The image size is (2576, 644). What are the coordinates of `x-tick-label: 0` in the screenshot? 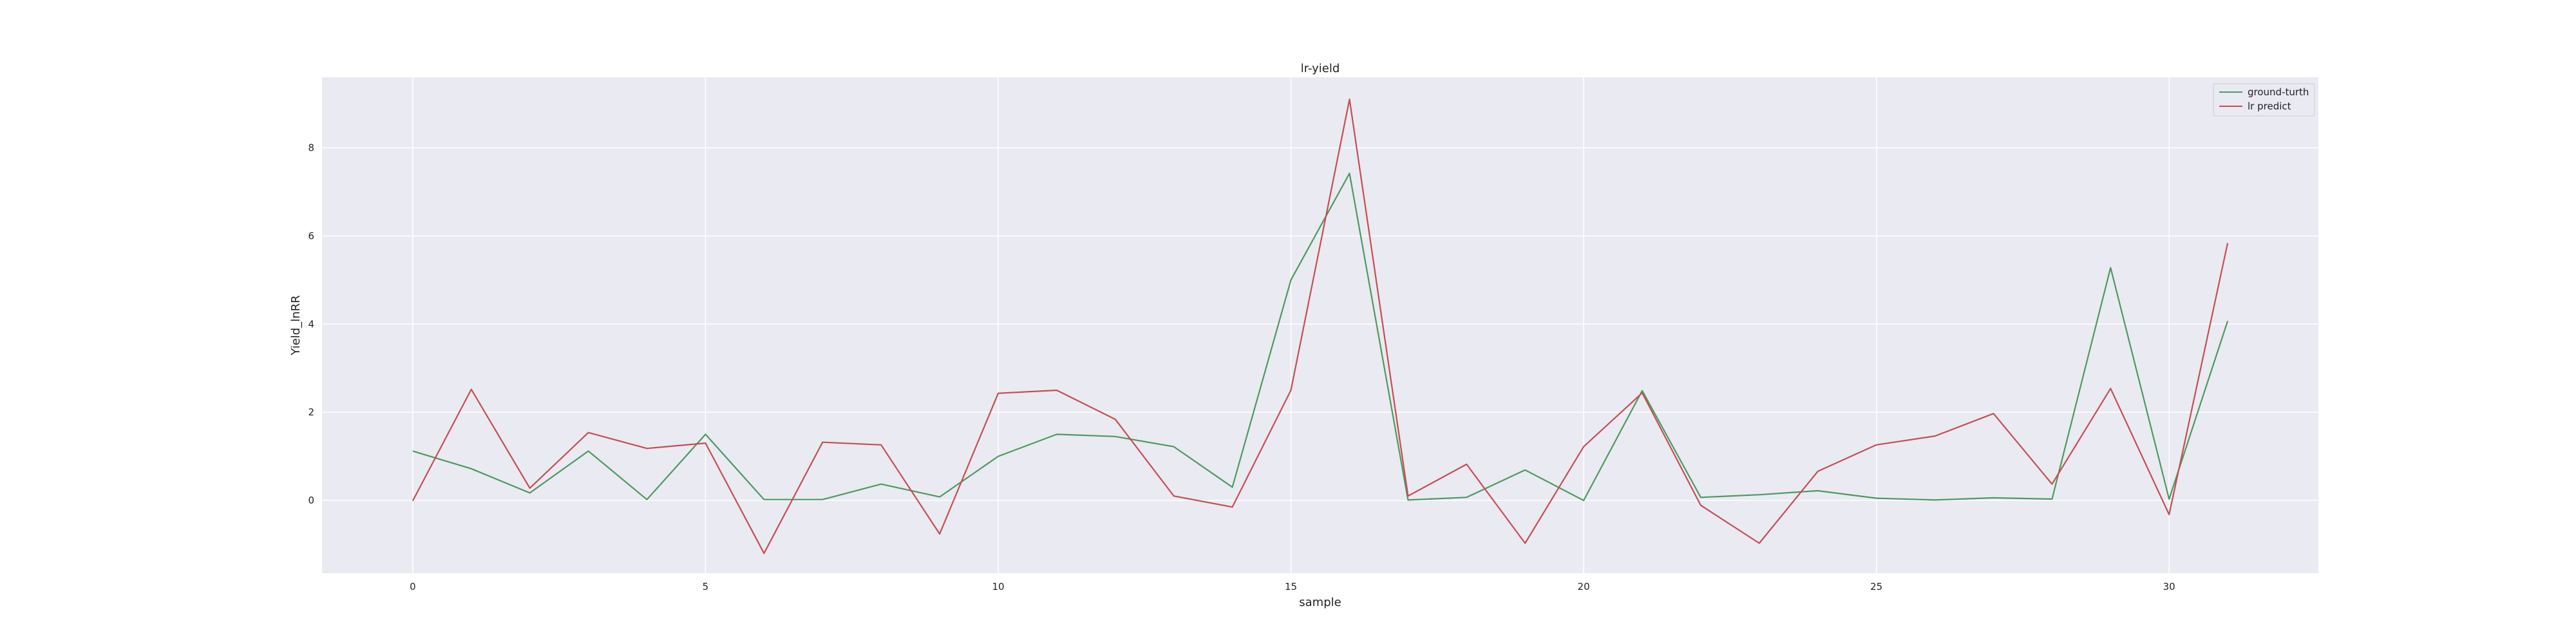 It's located at (413, 587).